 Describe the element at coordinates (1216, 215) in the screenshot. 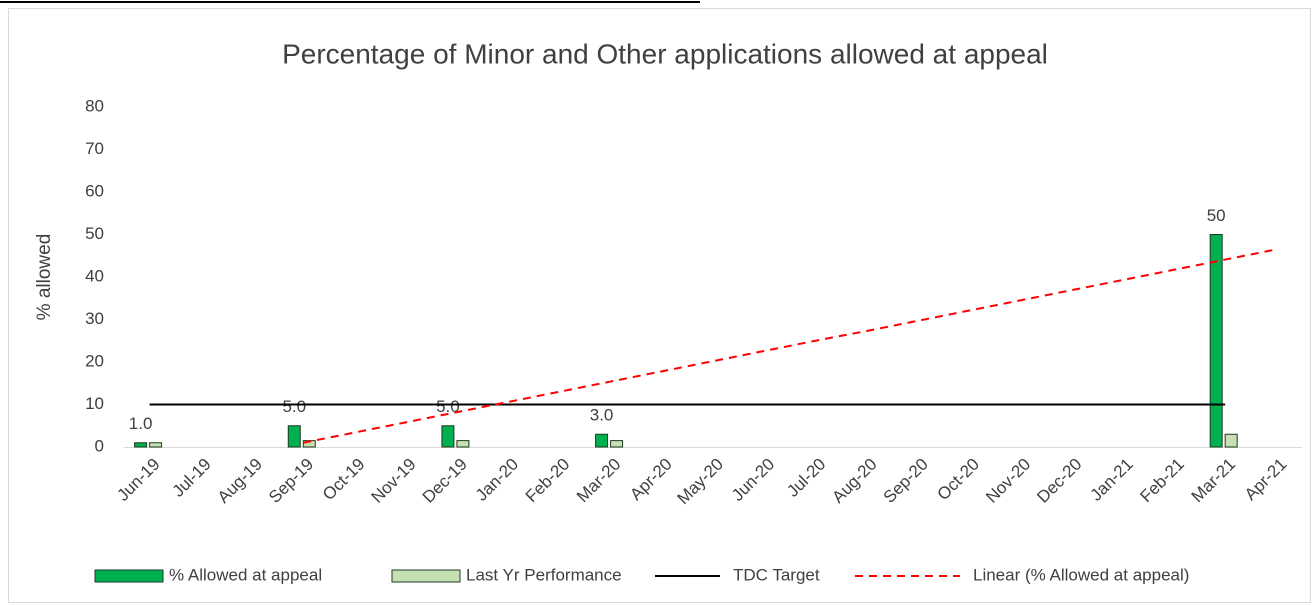

I see `data-label: 50` at that location.